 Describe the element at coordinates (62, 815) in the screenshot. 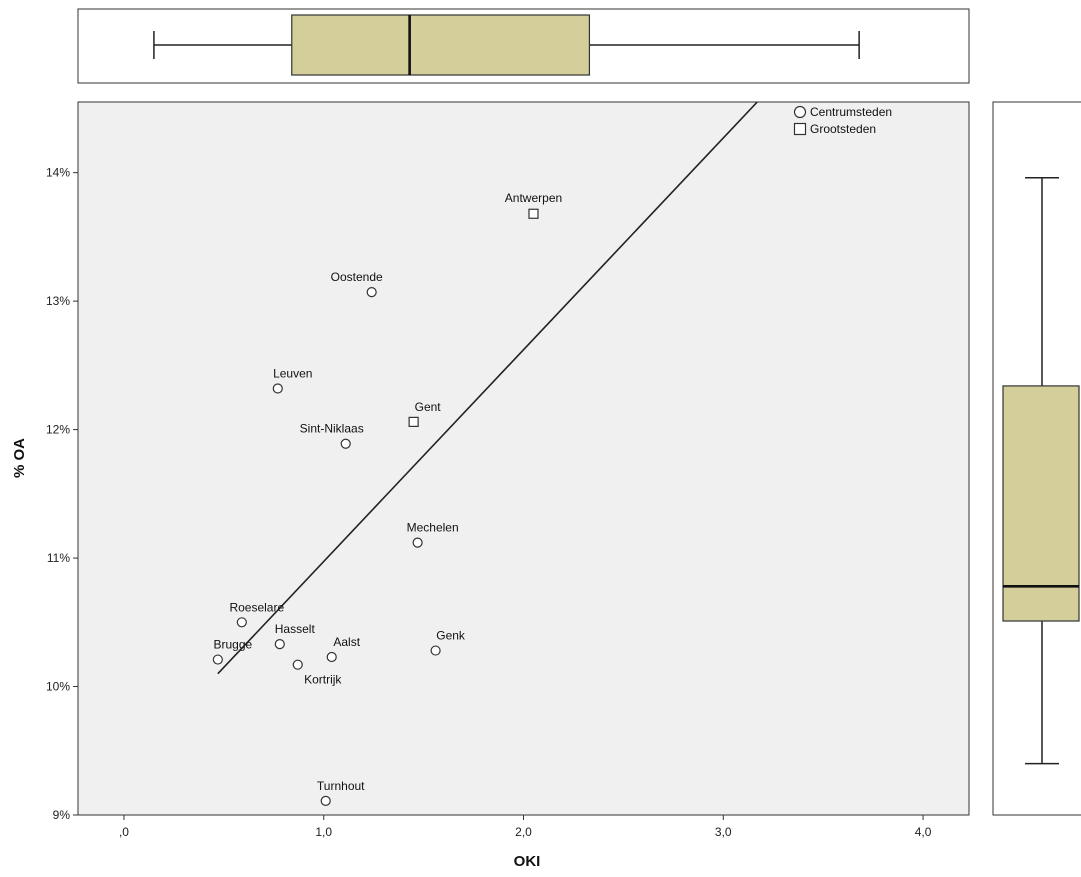

I see `y-tick-label: 9%` at that location.